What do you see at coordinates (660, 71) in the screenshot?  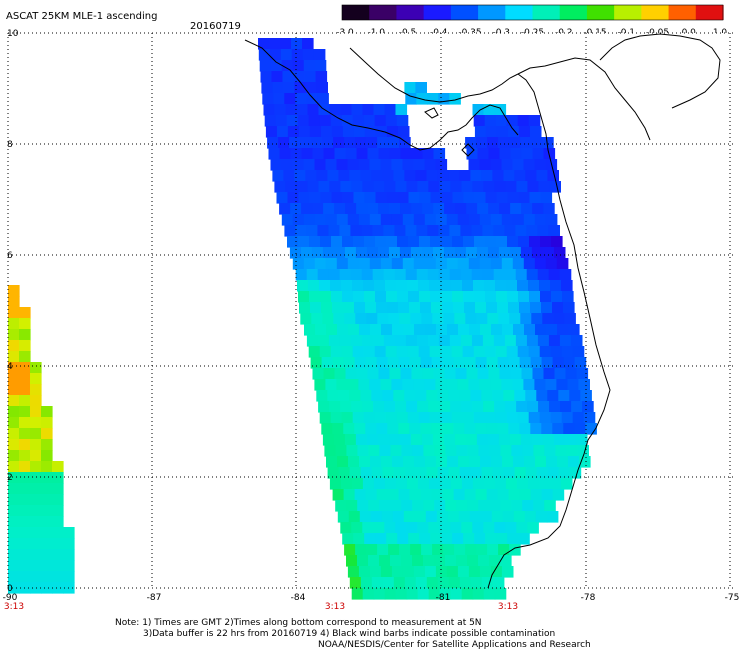 I see `coastline-segment` at bounding box center [660, 71].